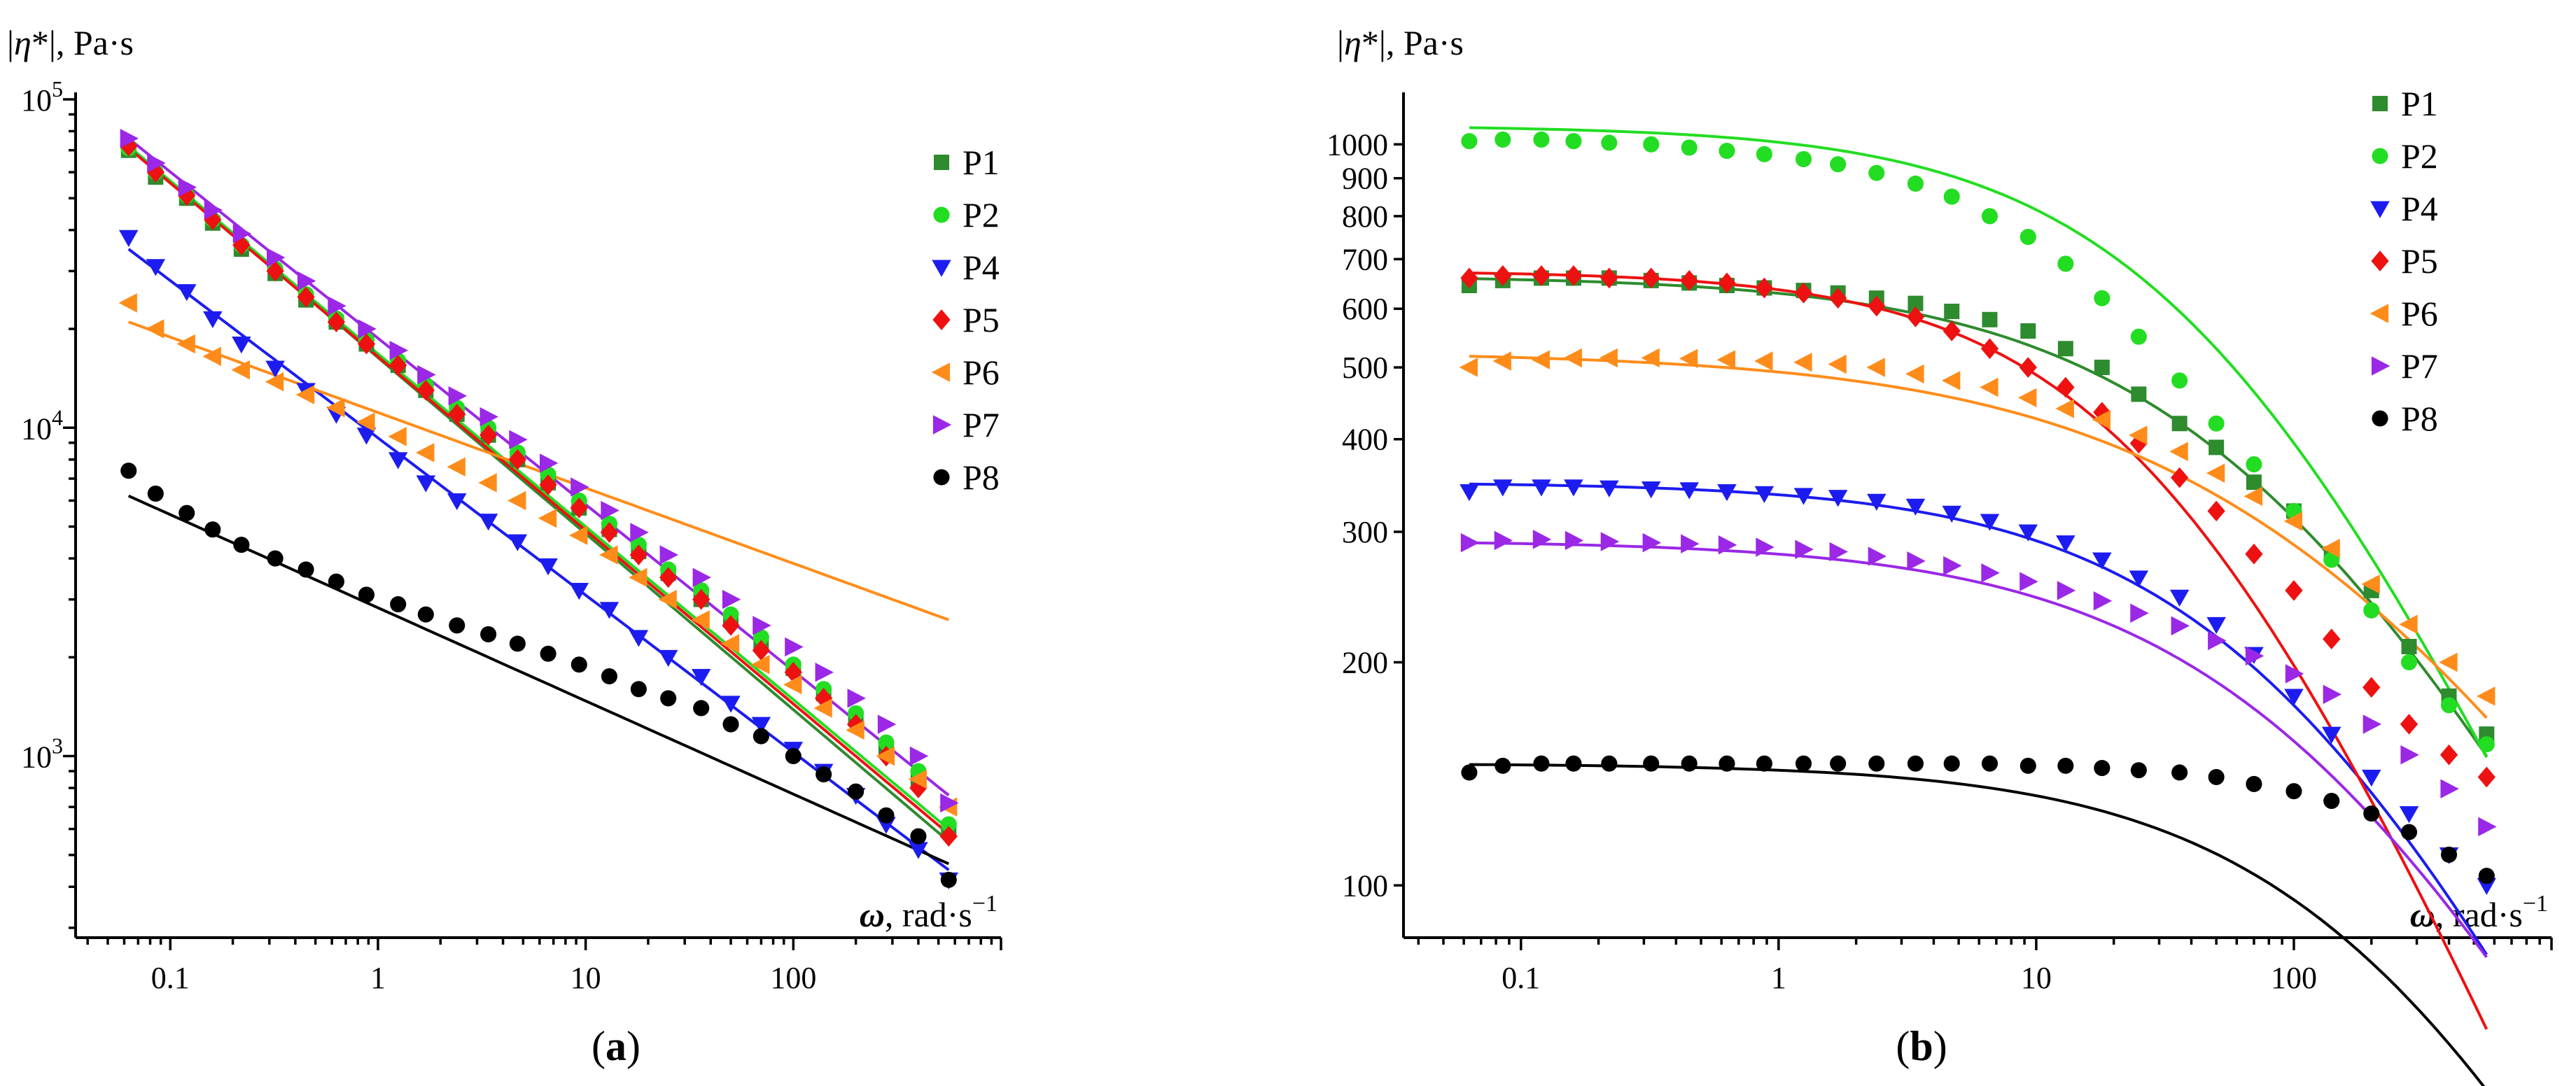 The width and height of the screenshot is (2576, 1086). What do you see at coordinates (941, 477) in the screenshot?
I see `legend-marker-p8` at bounding box center [941, 477].